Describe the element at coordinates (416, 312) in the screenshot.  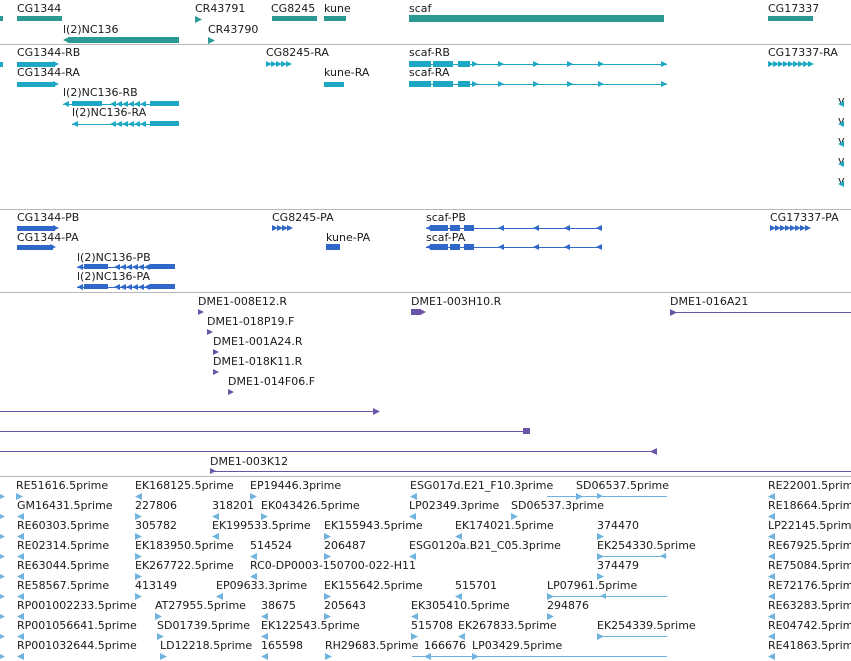
I see `clone-block` at that location.